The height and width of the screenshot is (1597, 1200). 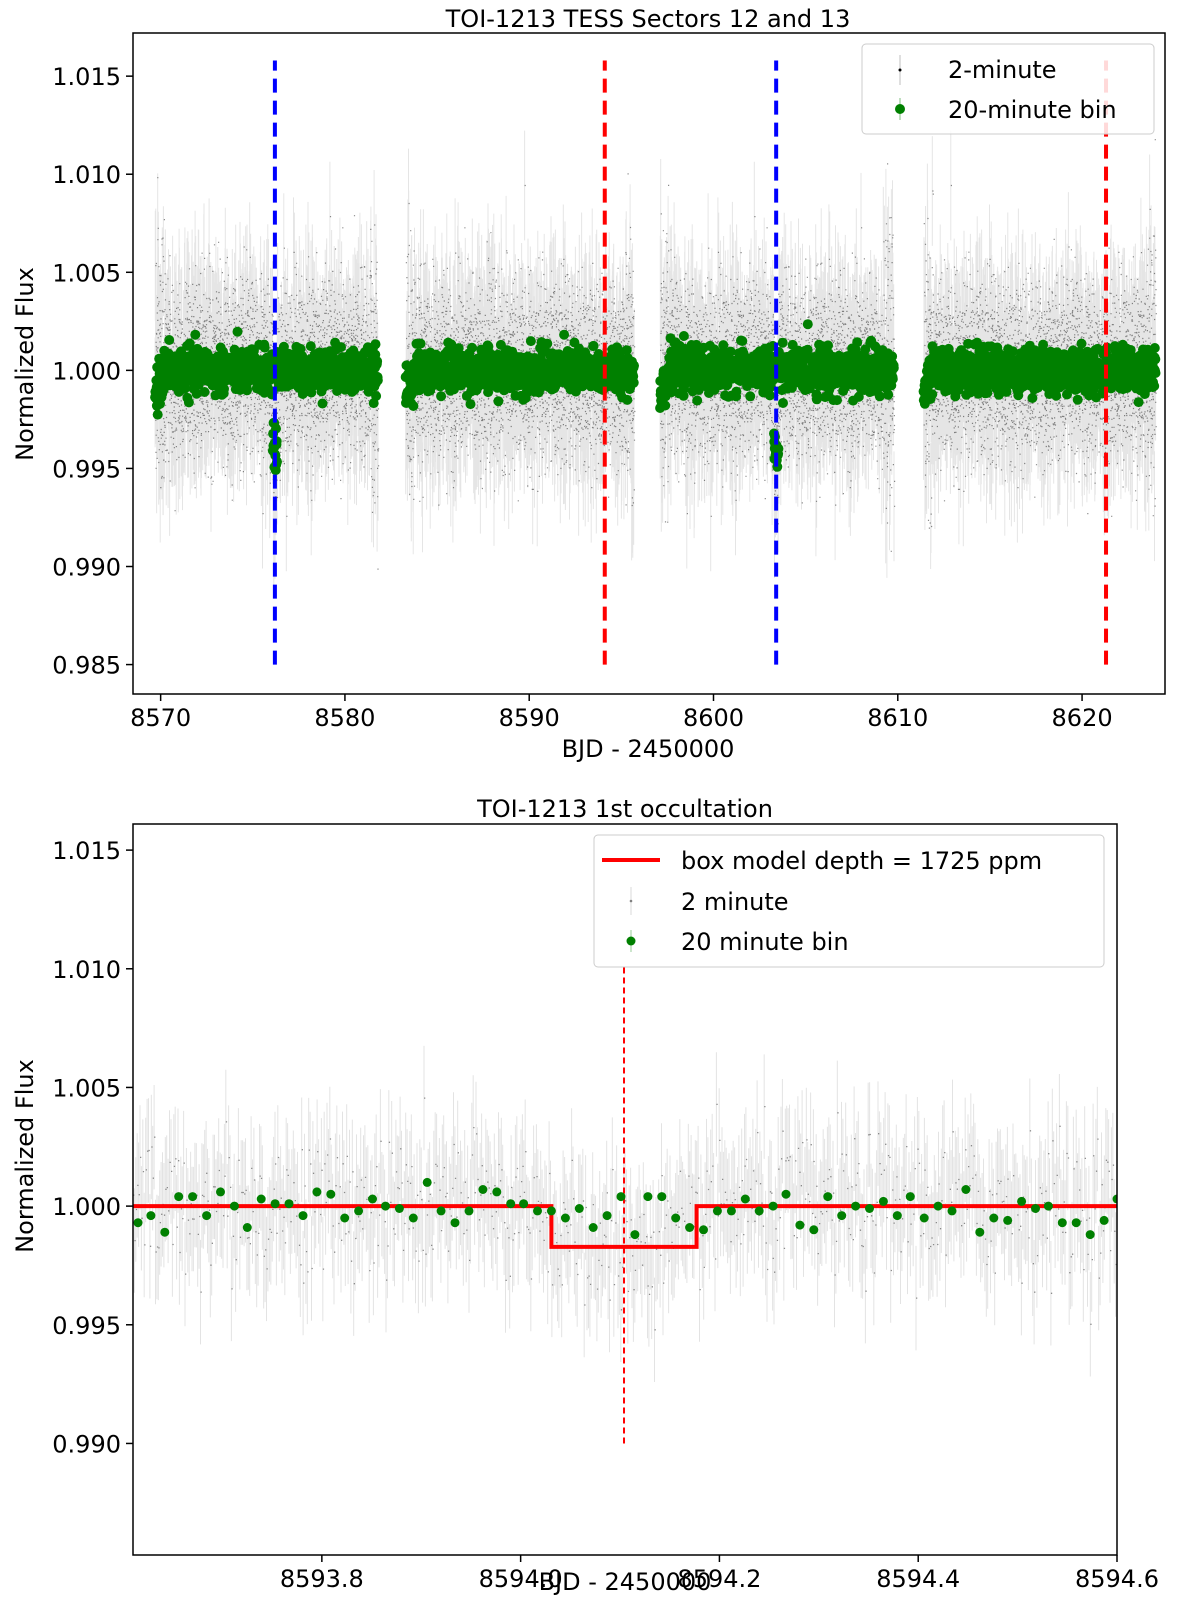 What do you see at coordinates (521, 1579) in the screenshot?
I see `x-tick-label: 8594.0` at bounding box center [521, 1579].